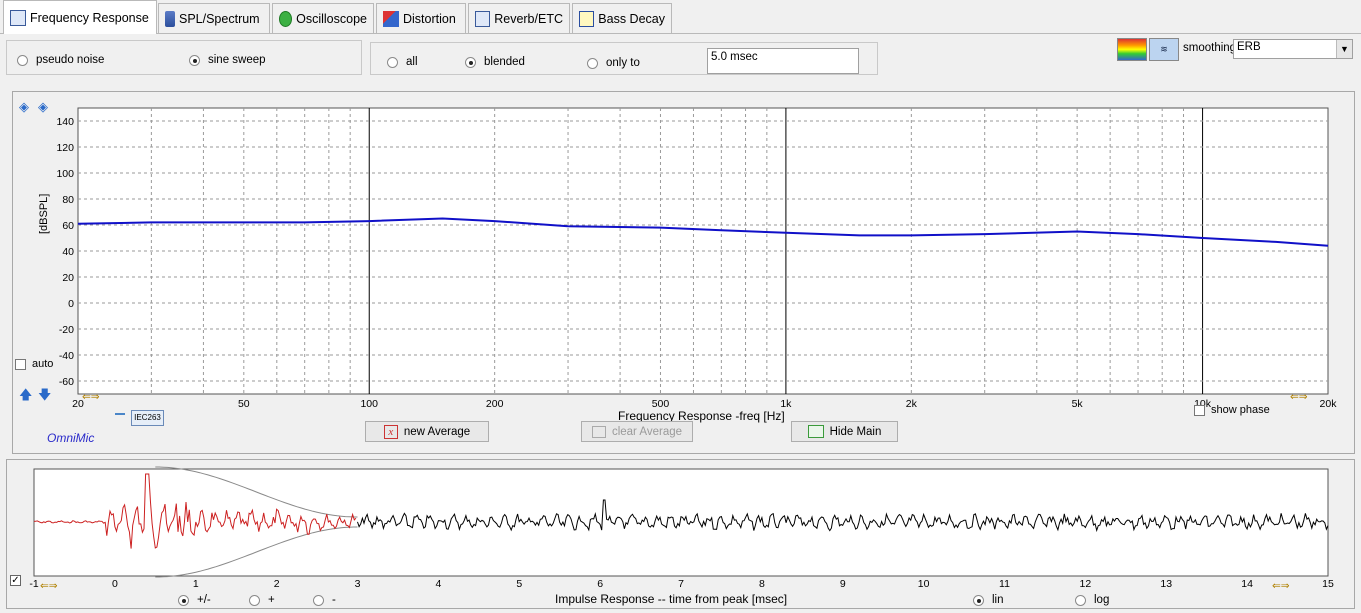  What do you see at coordinates (65, 148) in the screenshot?
I see `y-tick-label: 120` at bounding box center [65, 148].